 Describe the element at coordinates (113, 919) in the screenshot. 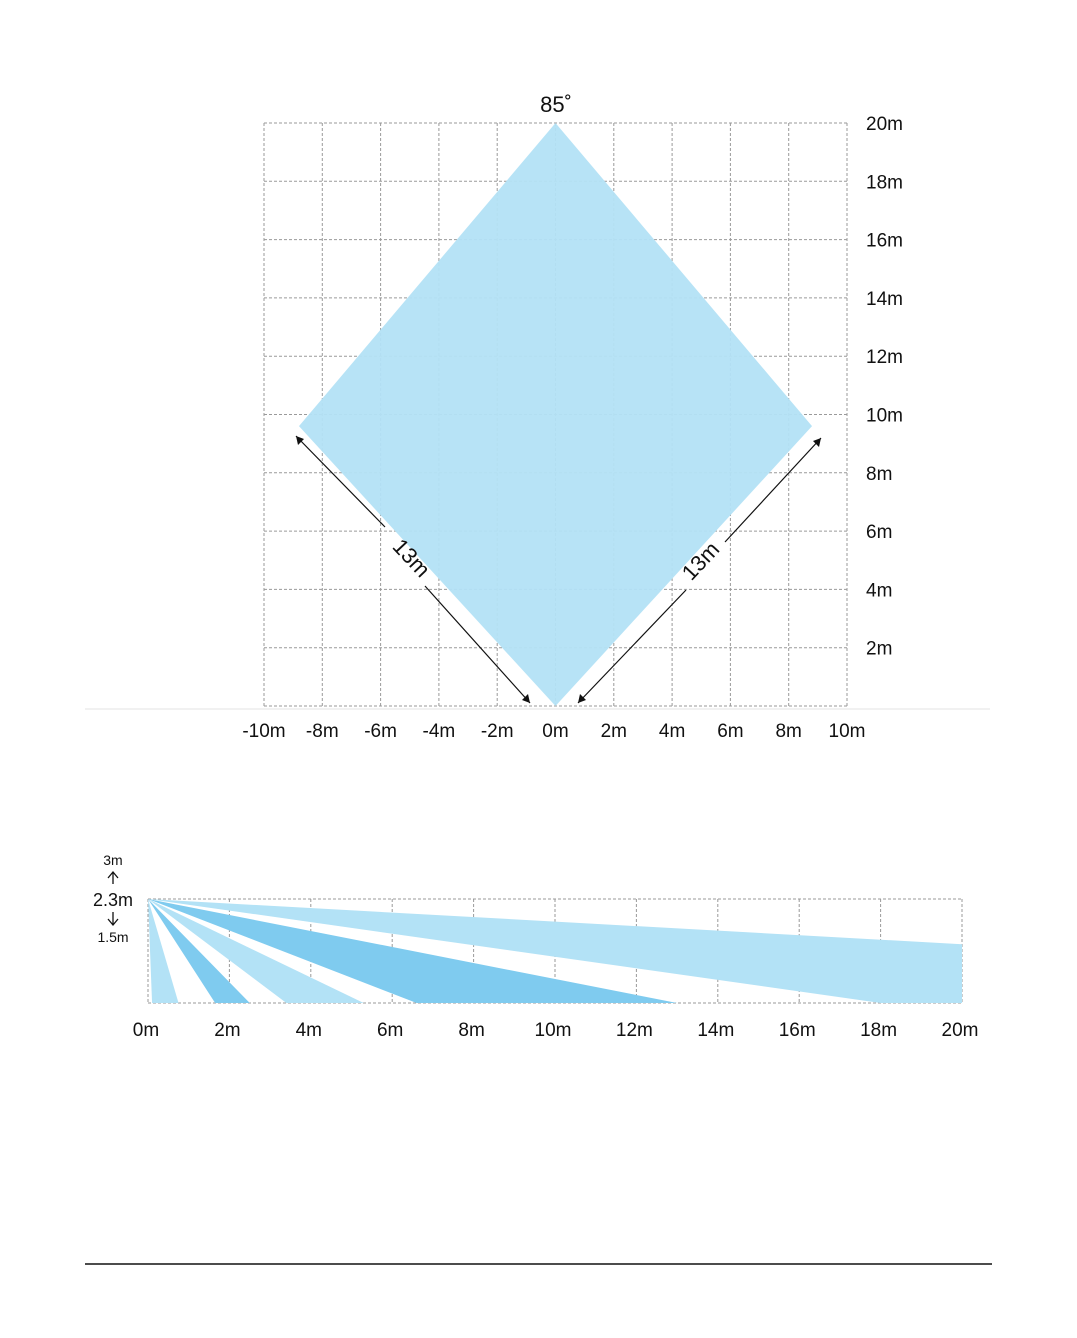

I see `down-arrow-icon` at that location.